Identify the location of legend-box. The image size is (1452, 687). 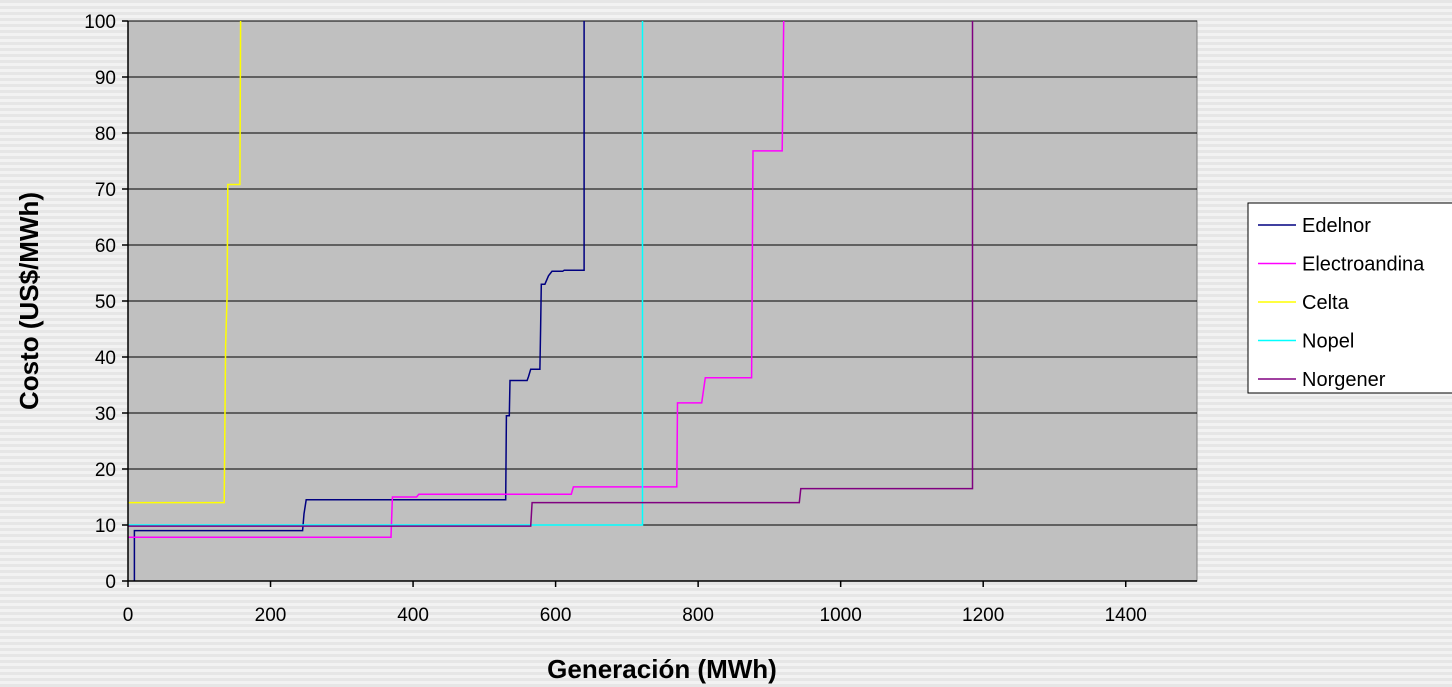
(1349, 298).